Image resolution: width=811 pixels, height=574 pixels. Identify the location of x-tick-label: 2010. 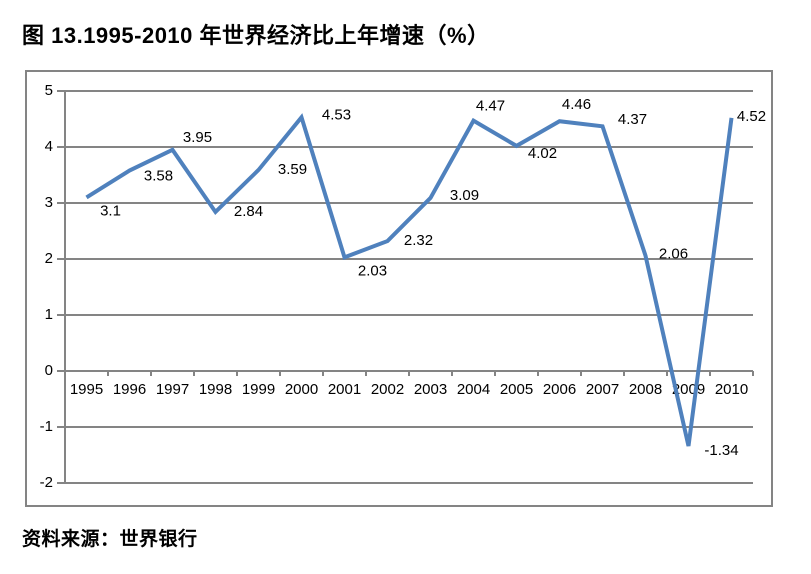
(731, 389).